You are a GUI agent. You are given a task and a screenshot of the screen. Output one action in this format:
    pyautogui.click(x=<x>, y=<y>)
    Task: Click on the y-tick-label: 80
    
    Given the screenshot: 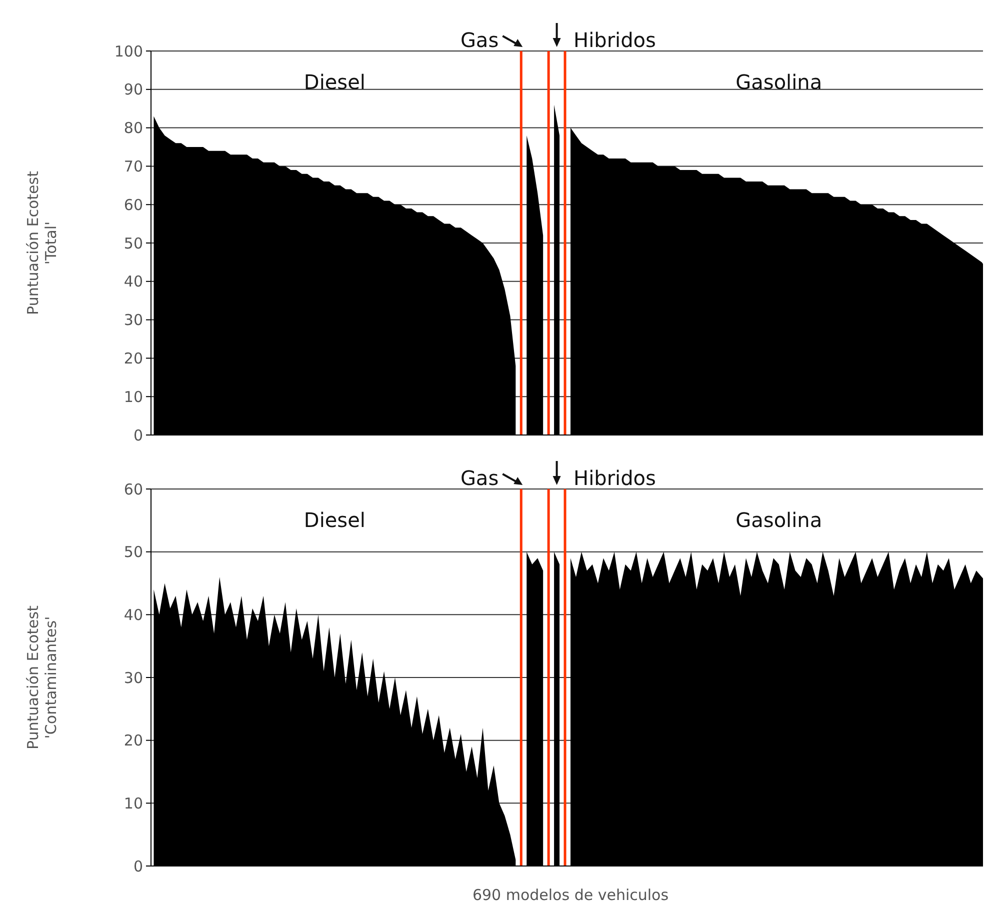 What is the action you would take?
    pyautogui.click(x=133, y=128)
    